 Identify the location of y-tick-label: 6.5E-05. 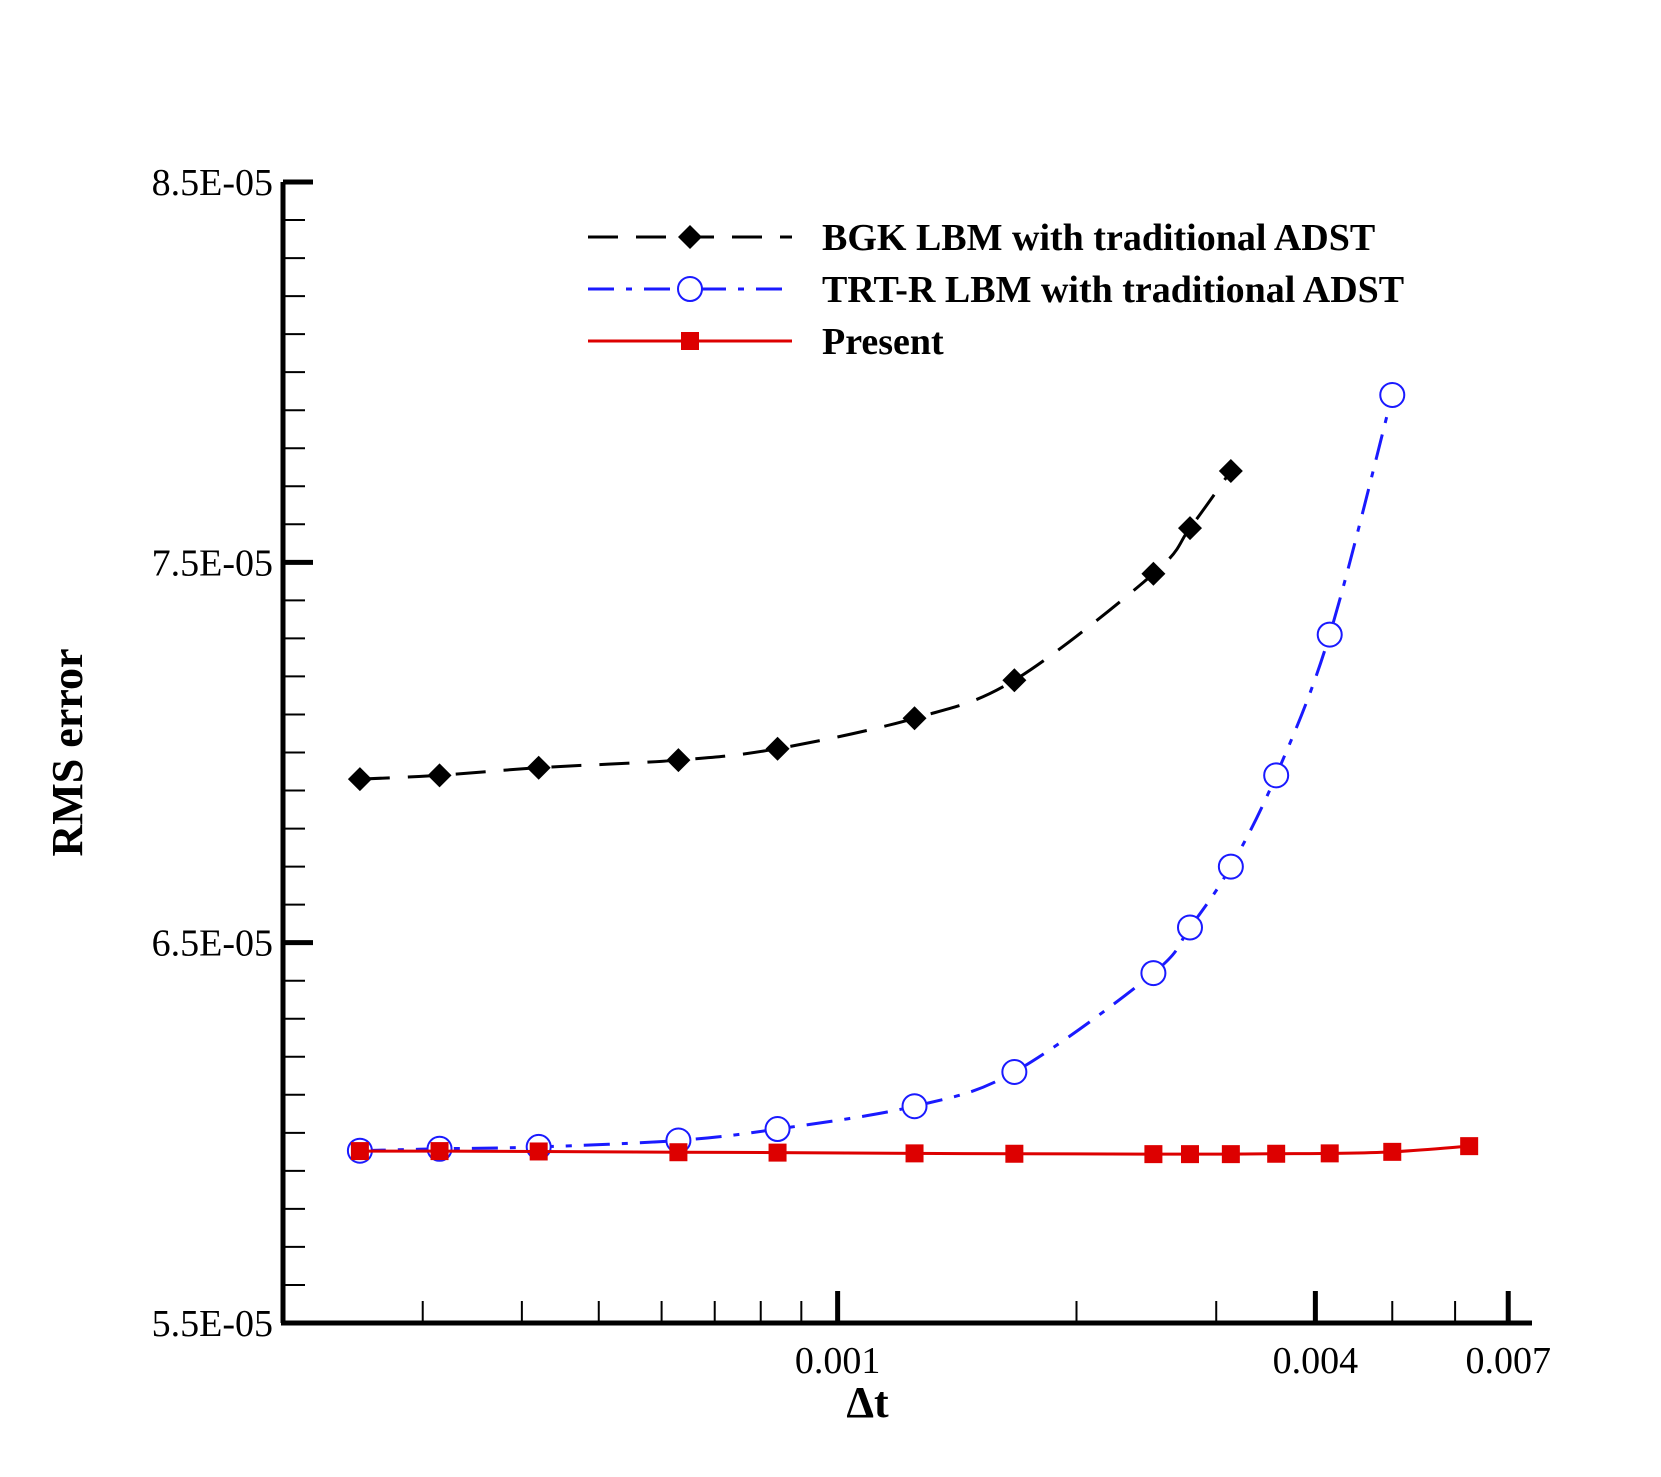
(212, 944).